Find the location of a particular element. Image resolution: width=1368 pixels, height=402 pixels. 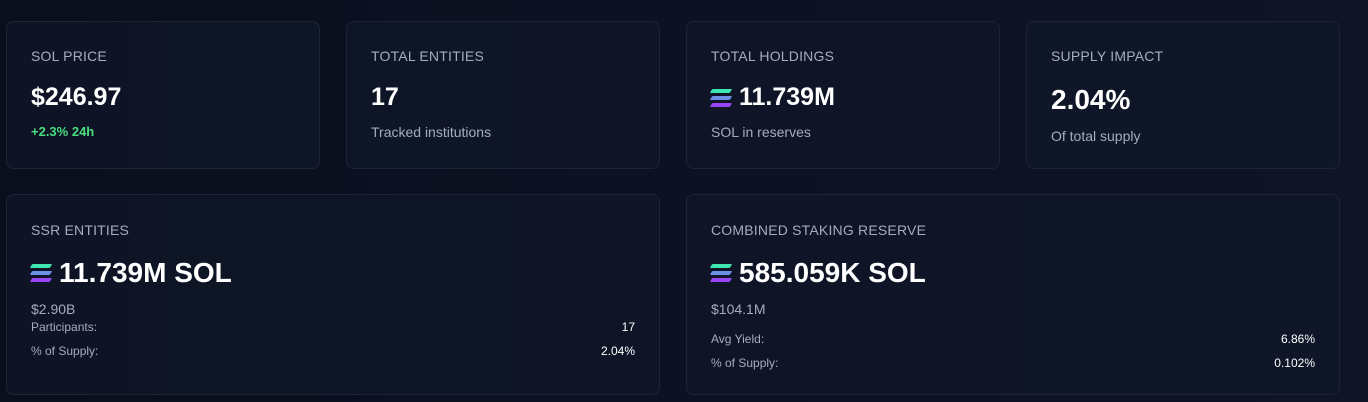

total-holdings: 11.739M is located at coordinates (772, 97).